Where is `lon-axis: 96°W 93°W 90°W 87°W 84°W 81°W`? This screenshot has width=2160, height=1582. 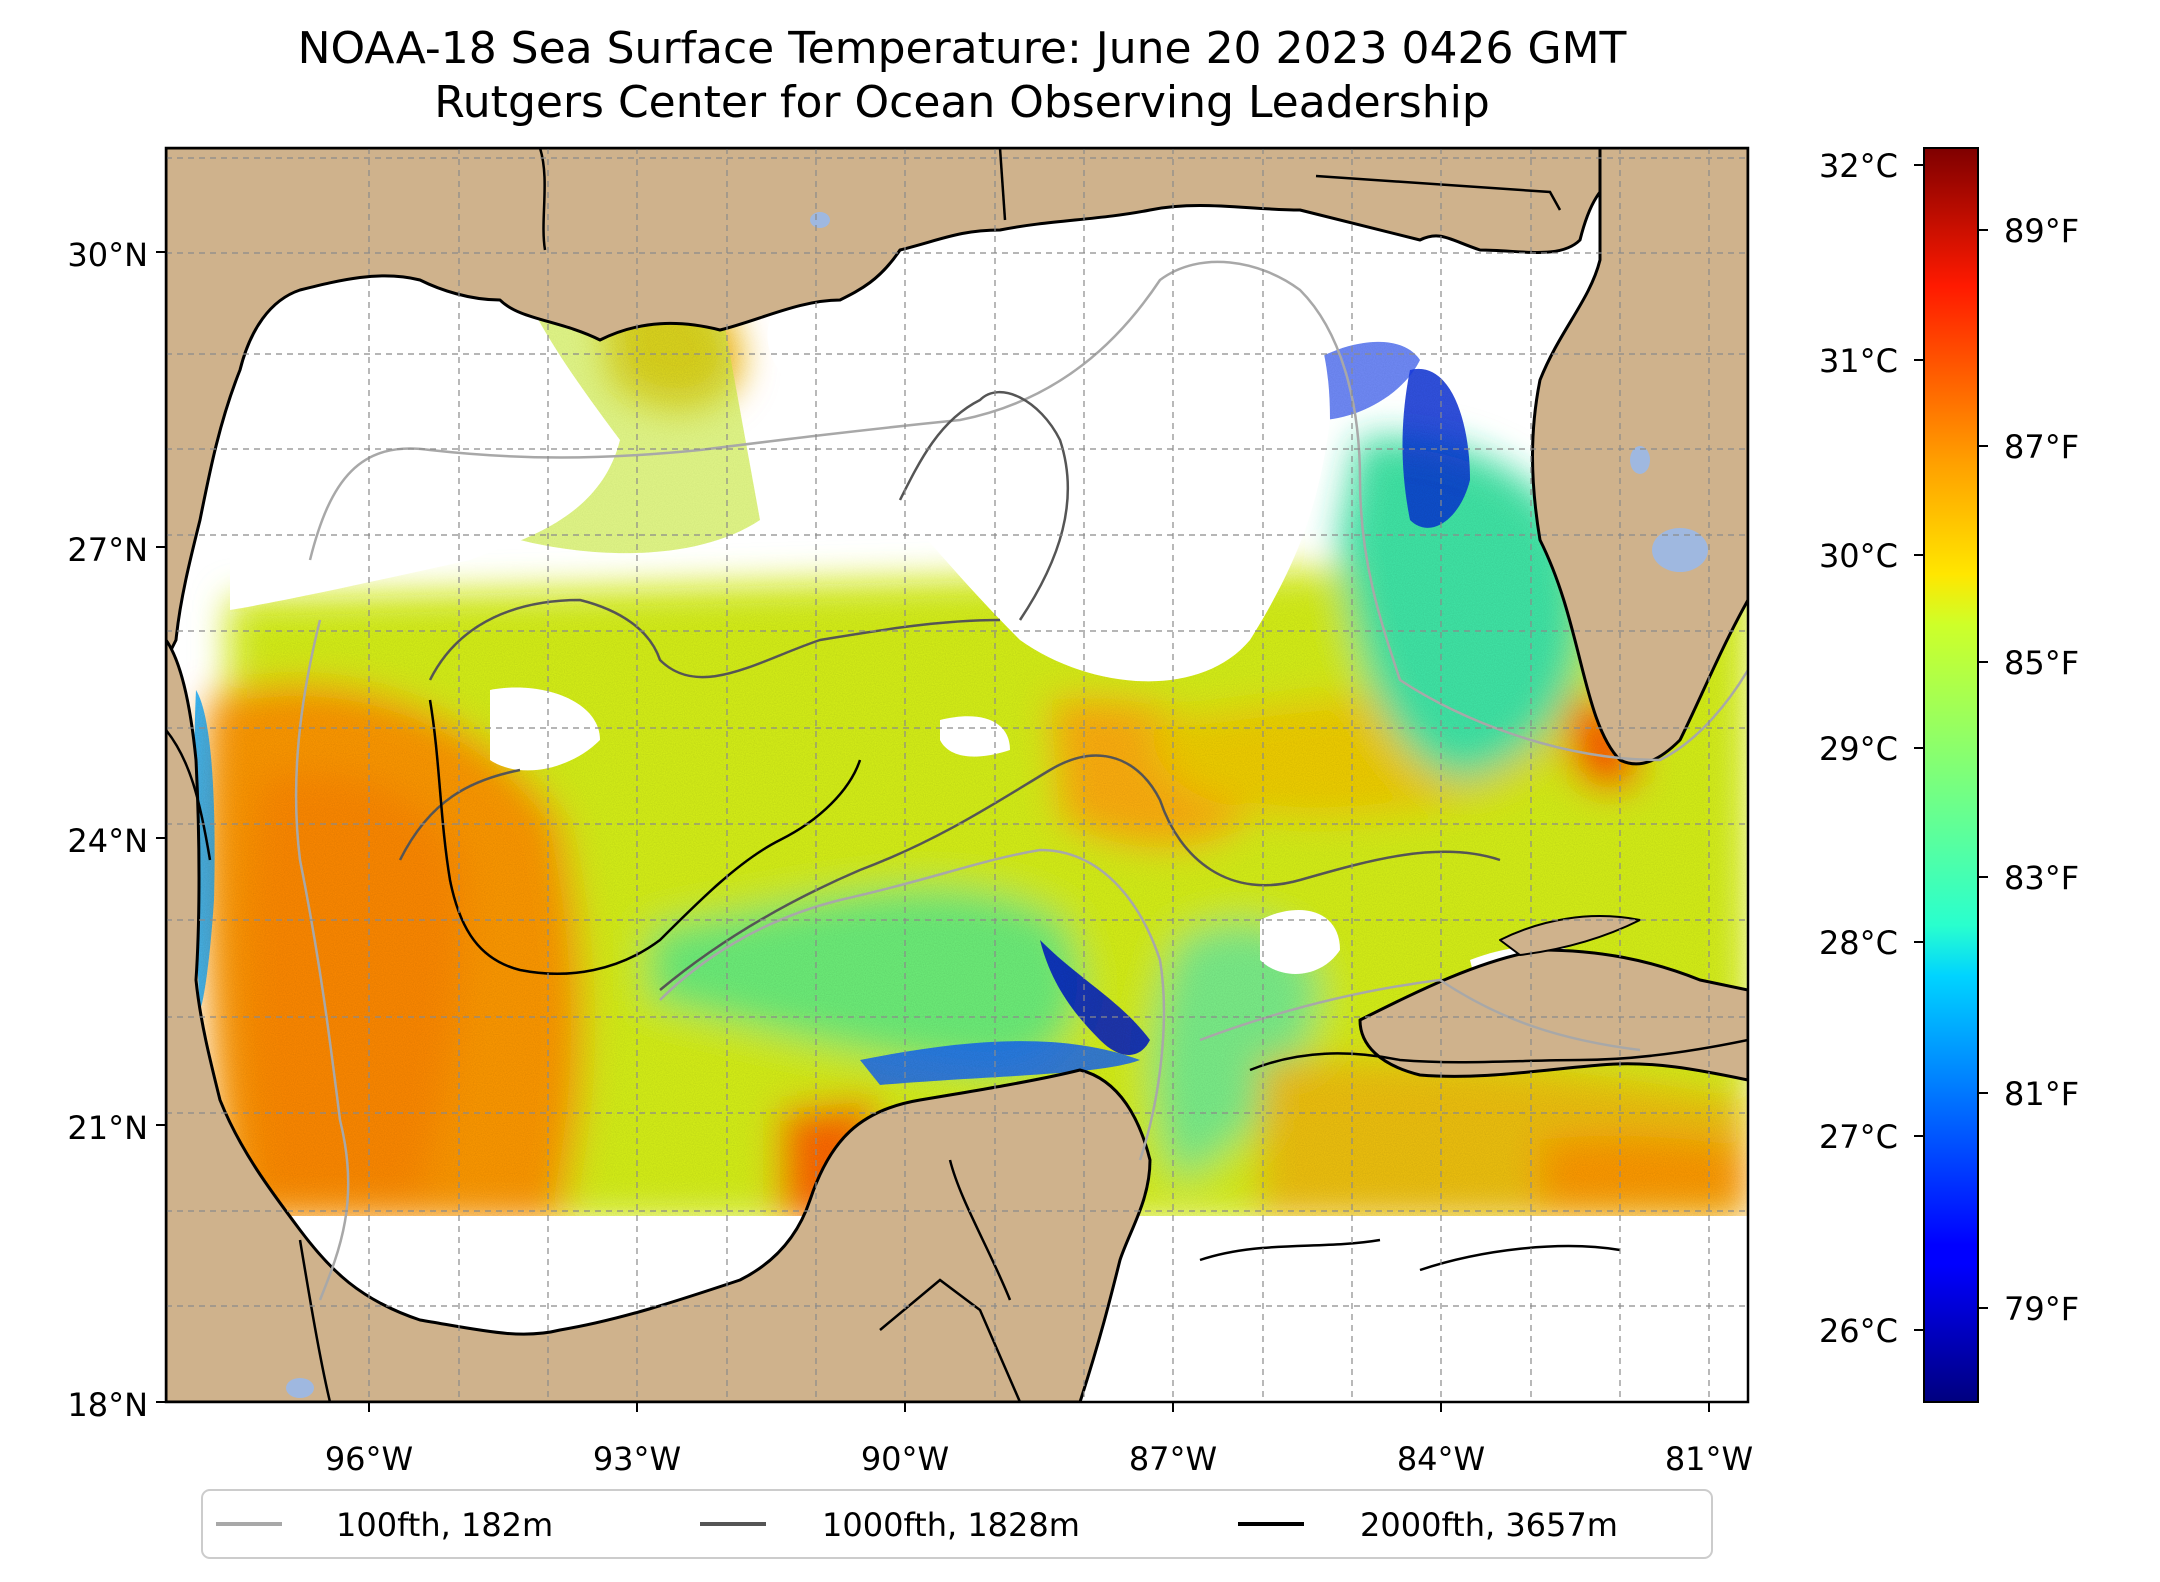 lon-axis: 96°W 93°W 90°W 87°W 84°W 81°W is located at coordinates (1039, 1440).